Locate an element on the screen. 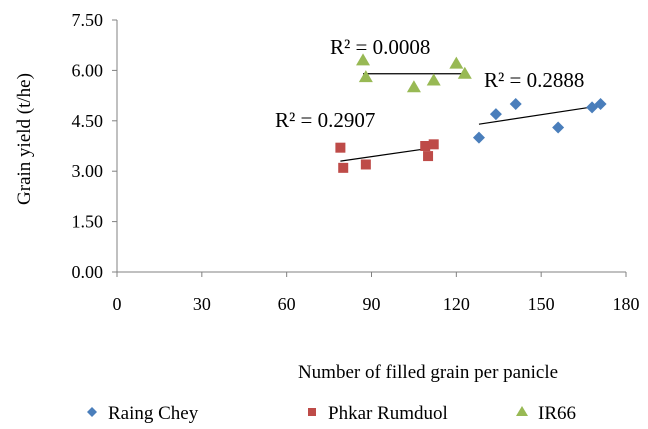 This screenshot has width=648, height=429. x-tick-label: 60 is located at coordinates (287, 304).